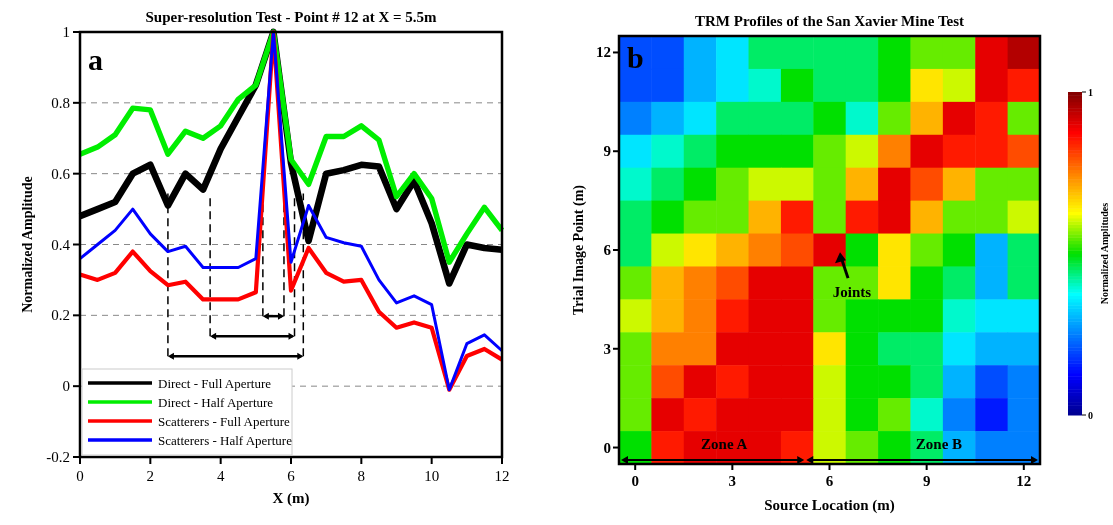 Image resolution: width=1113 pixels, height=525 pixels. What do you see at coordinates (607, 348) in the screenshot?
I see `y-tick-label: 3` at bounding box center [607, 348].